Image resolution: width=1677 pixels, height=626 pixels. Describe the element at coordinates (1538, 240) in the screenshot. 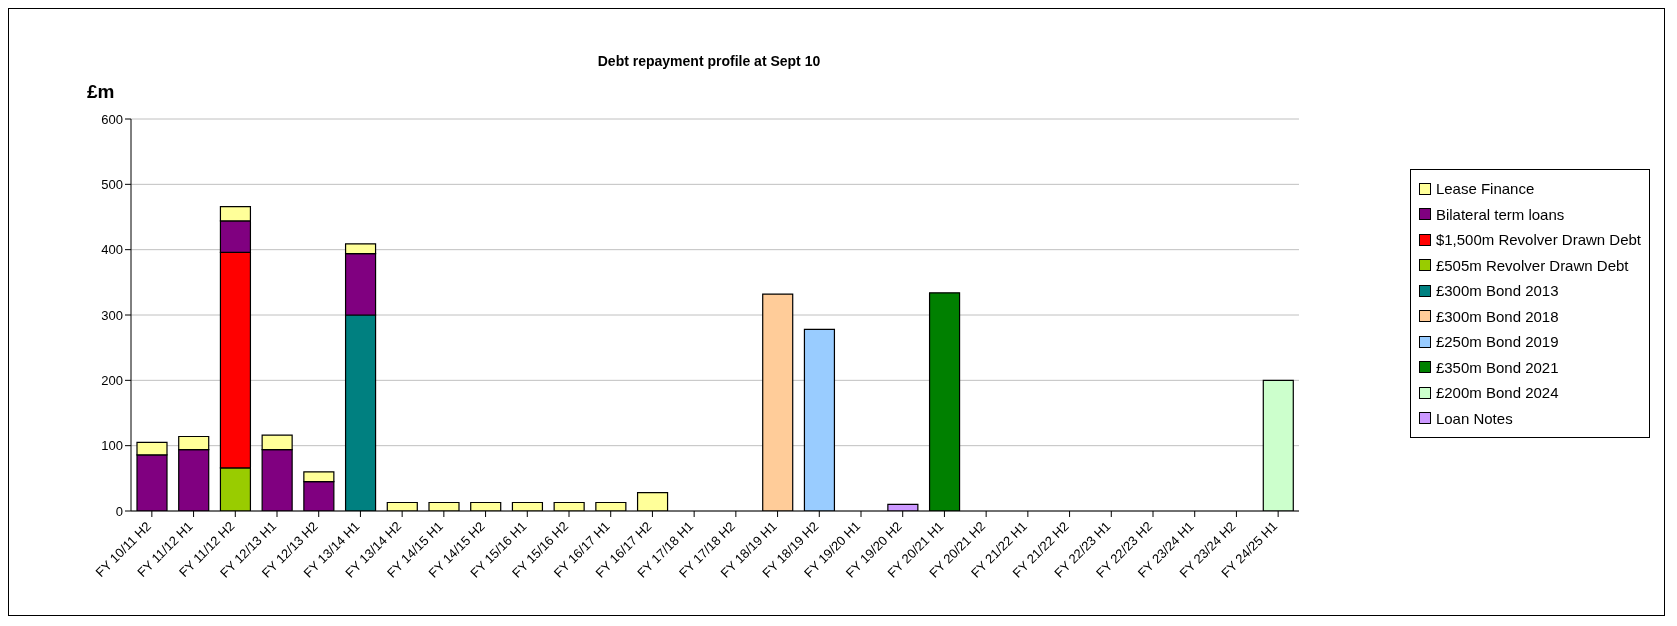

I see `legend-label: $1,500m Revolver Drawn Debt` at that location.